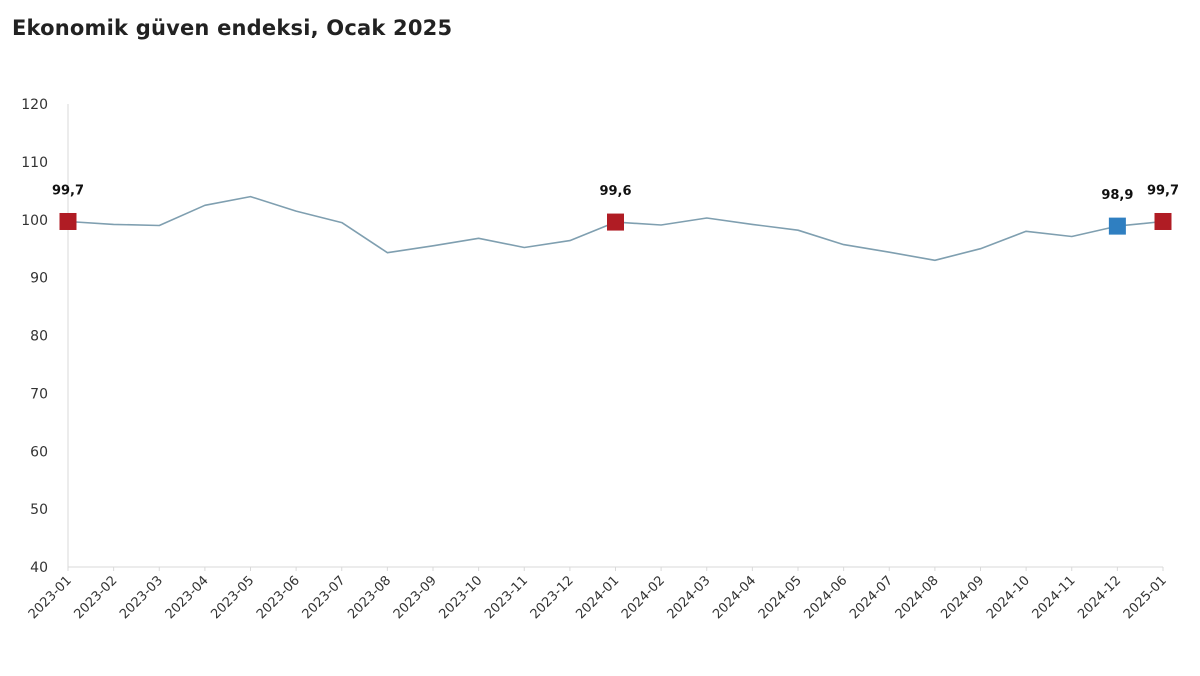  What do you see at coordinates (460, 597) in the screenshot?
I see `x-tick-label: 2023-10` at bounding box center [460, 597].